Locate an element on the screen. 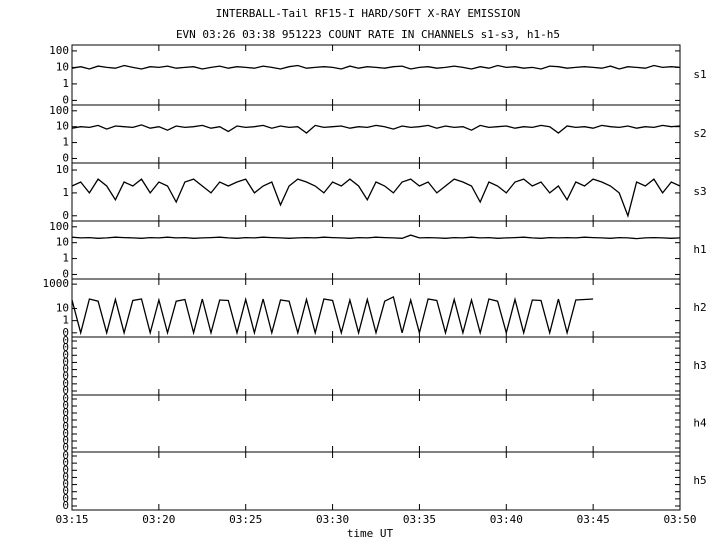  x-tick-label: 03:25 is located at coordinates (245, 519).